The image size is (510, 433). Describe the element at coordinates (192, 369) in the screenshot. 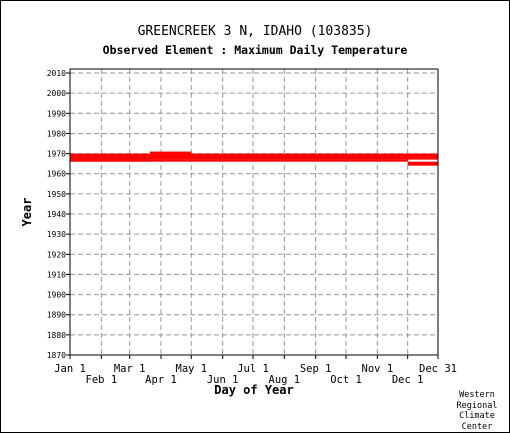

I see `x-tick-label: May 1` at that location.